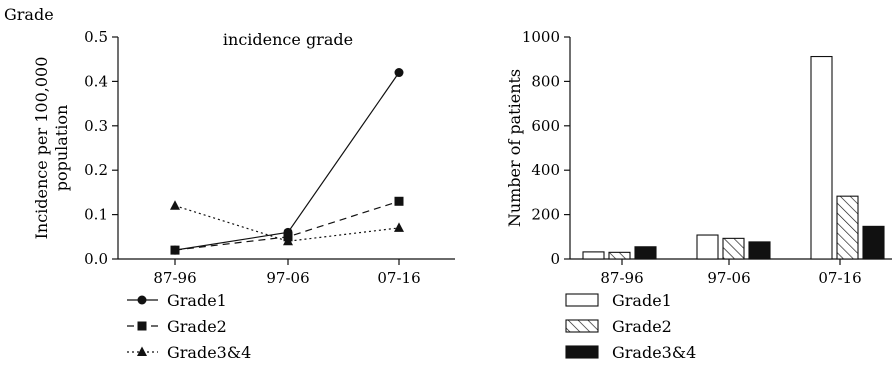 The width and height of the screenshot is (896, 389). I want to click on bar-chart-xtick-label: 97-06, so click(728, 278).